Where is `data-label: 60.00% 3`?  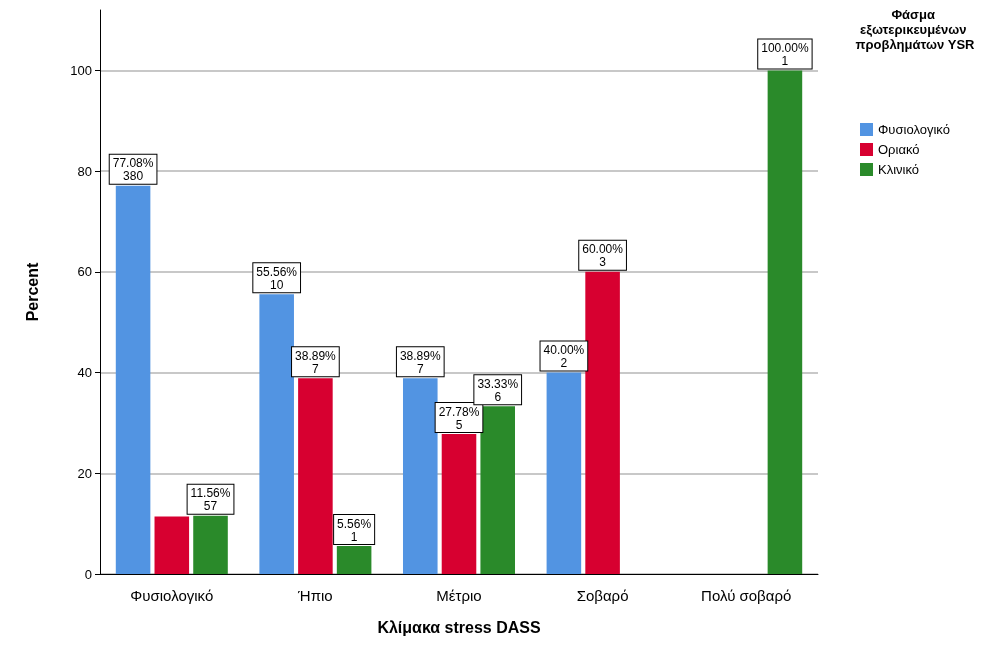
data-label: 60.00% 3 is located at coordinates (603, 256).